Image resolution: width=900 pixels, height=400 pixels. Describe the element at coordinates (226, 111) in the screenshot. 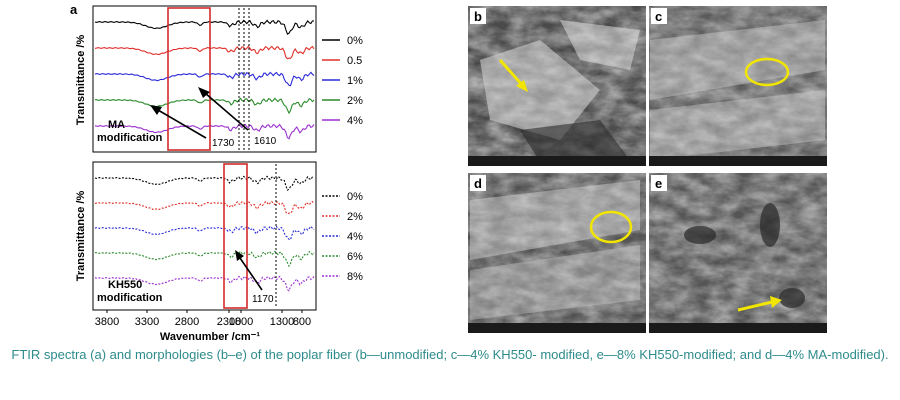

I see `arrow-1610-shaft` at that location.